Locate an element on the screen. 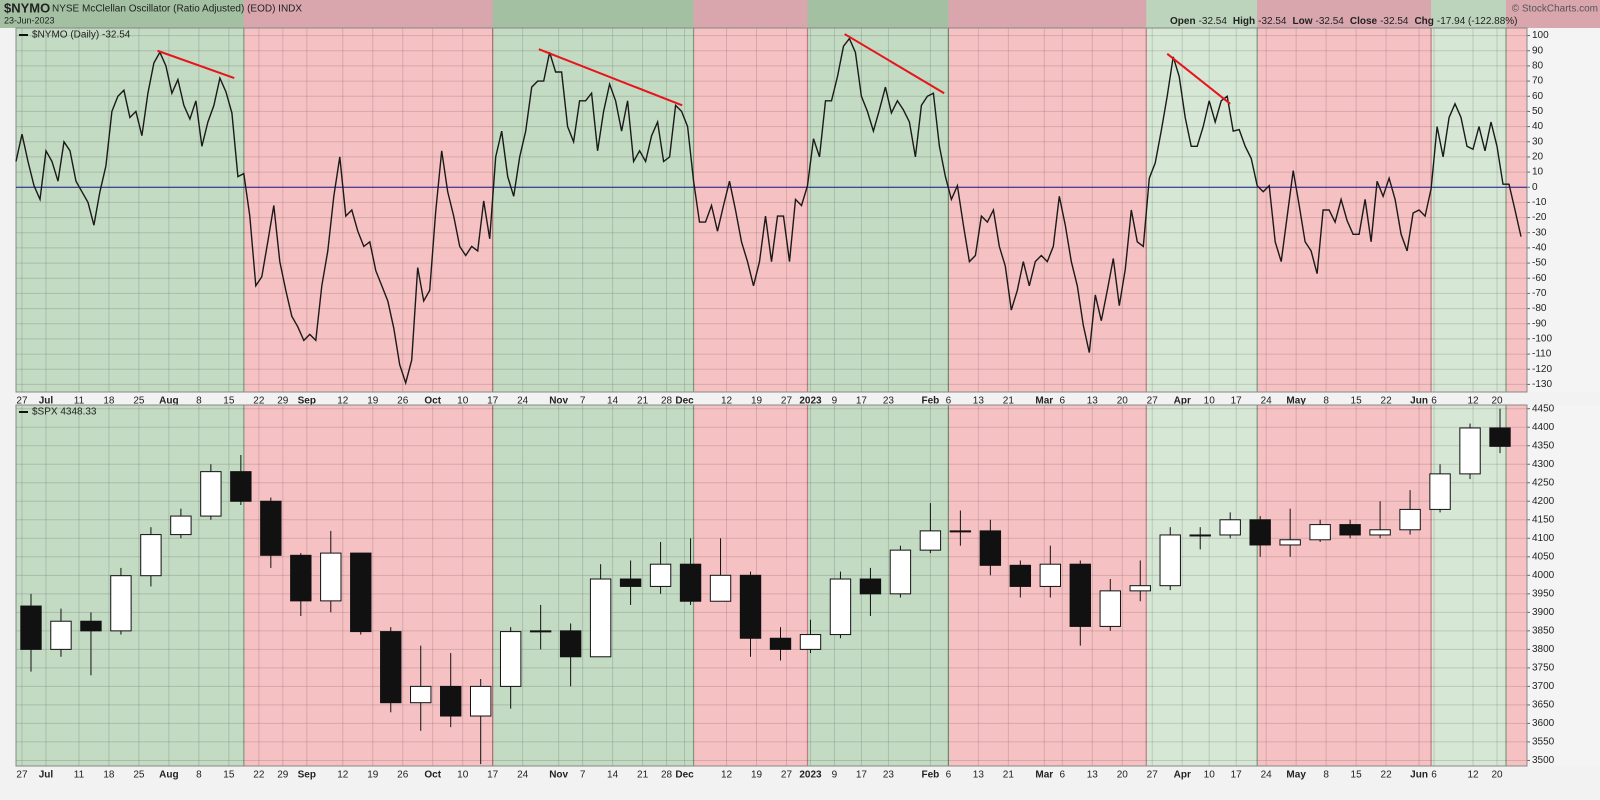 The width and height of the screenshot is (1600, 800). y-tick-label: 80 is located at coordinates (1538, 66).